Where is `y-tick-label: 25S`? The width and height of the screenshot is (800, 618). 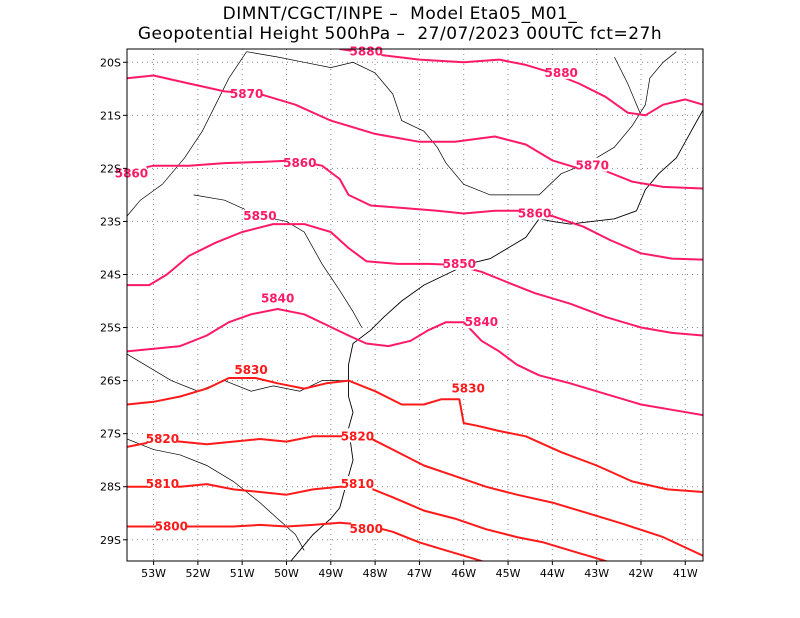 y-tick-label: 25S is located at coordinates (110, 328).